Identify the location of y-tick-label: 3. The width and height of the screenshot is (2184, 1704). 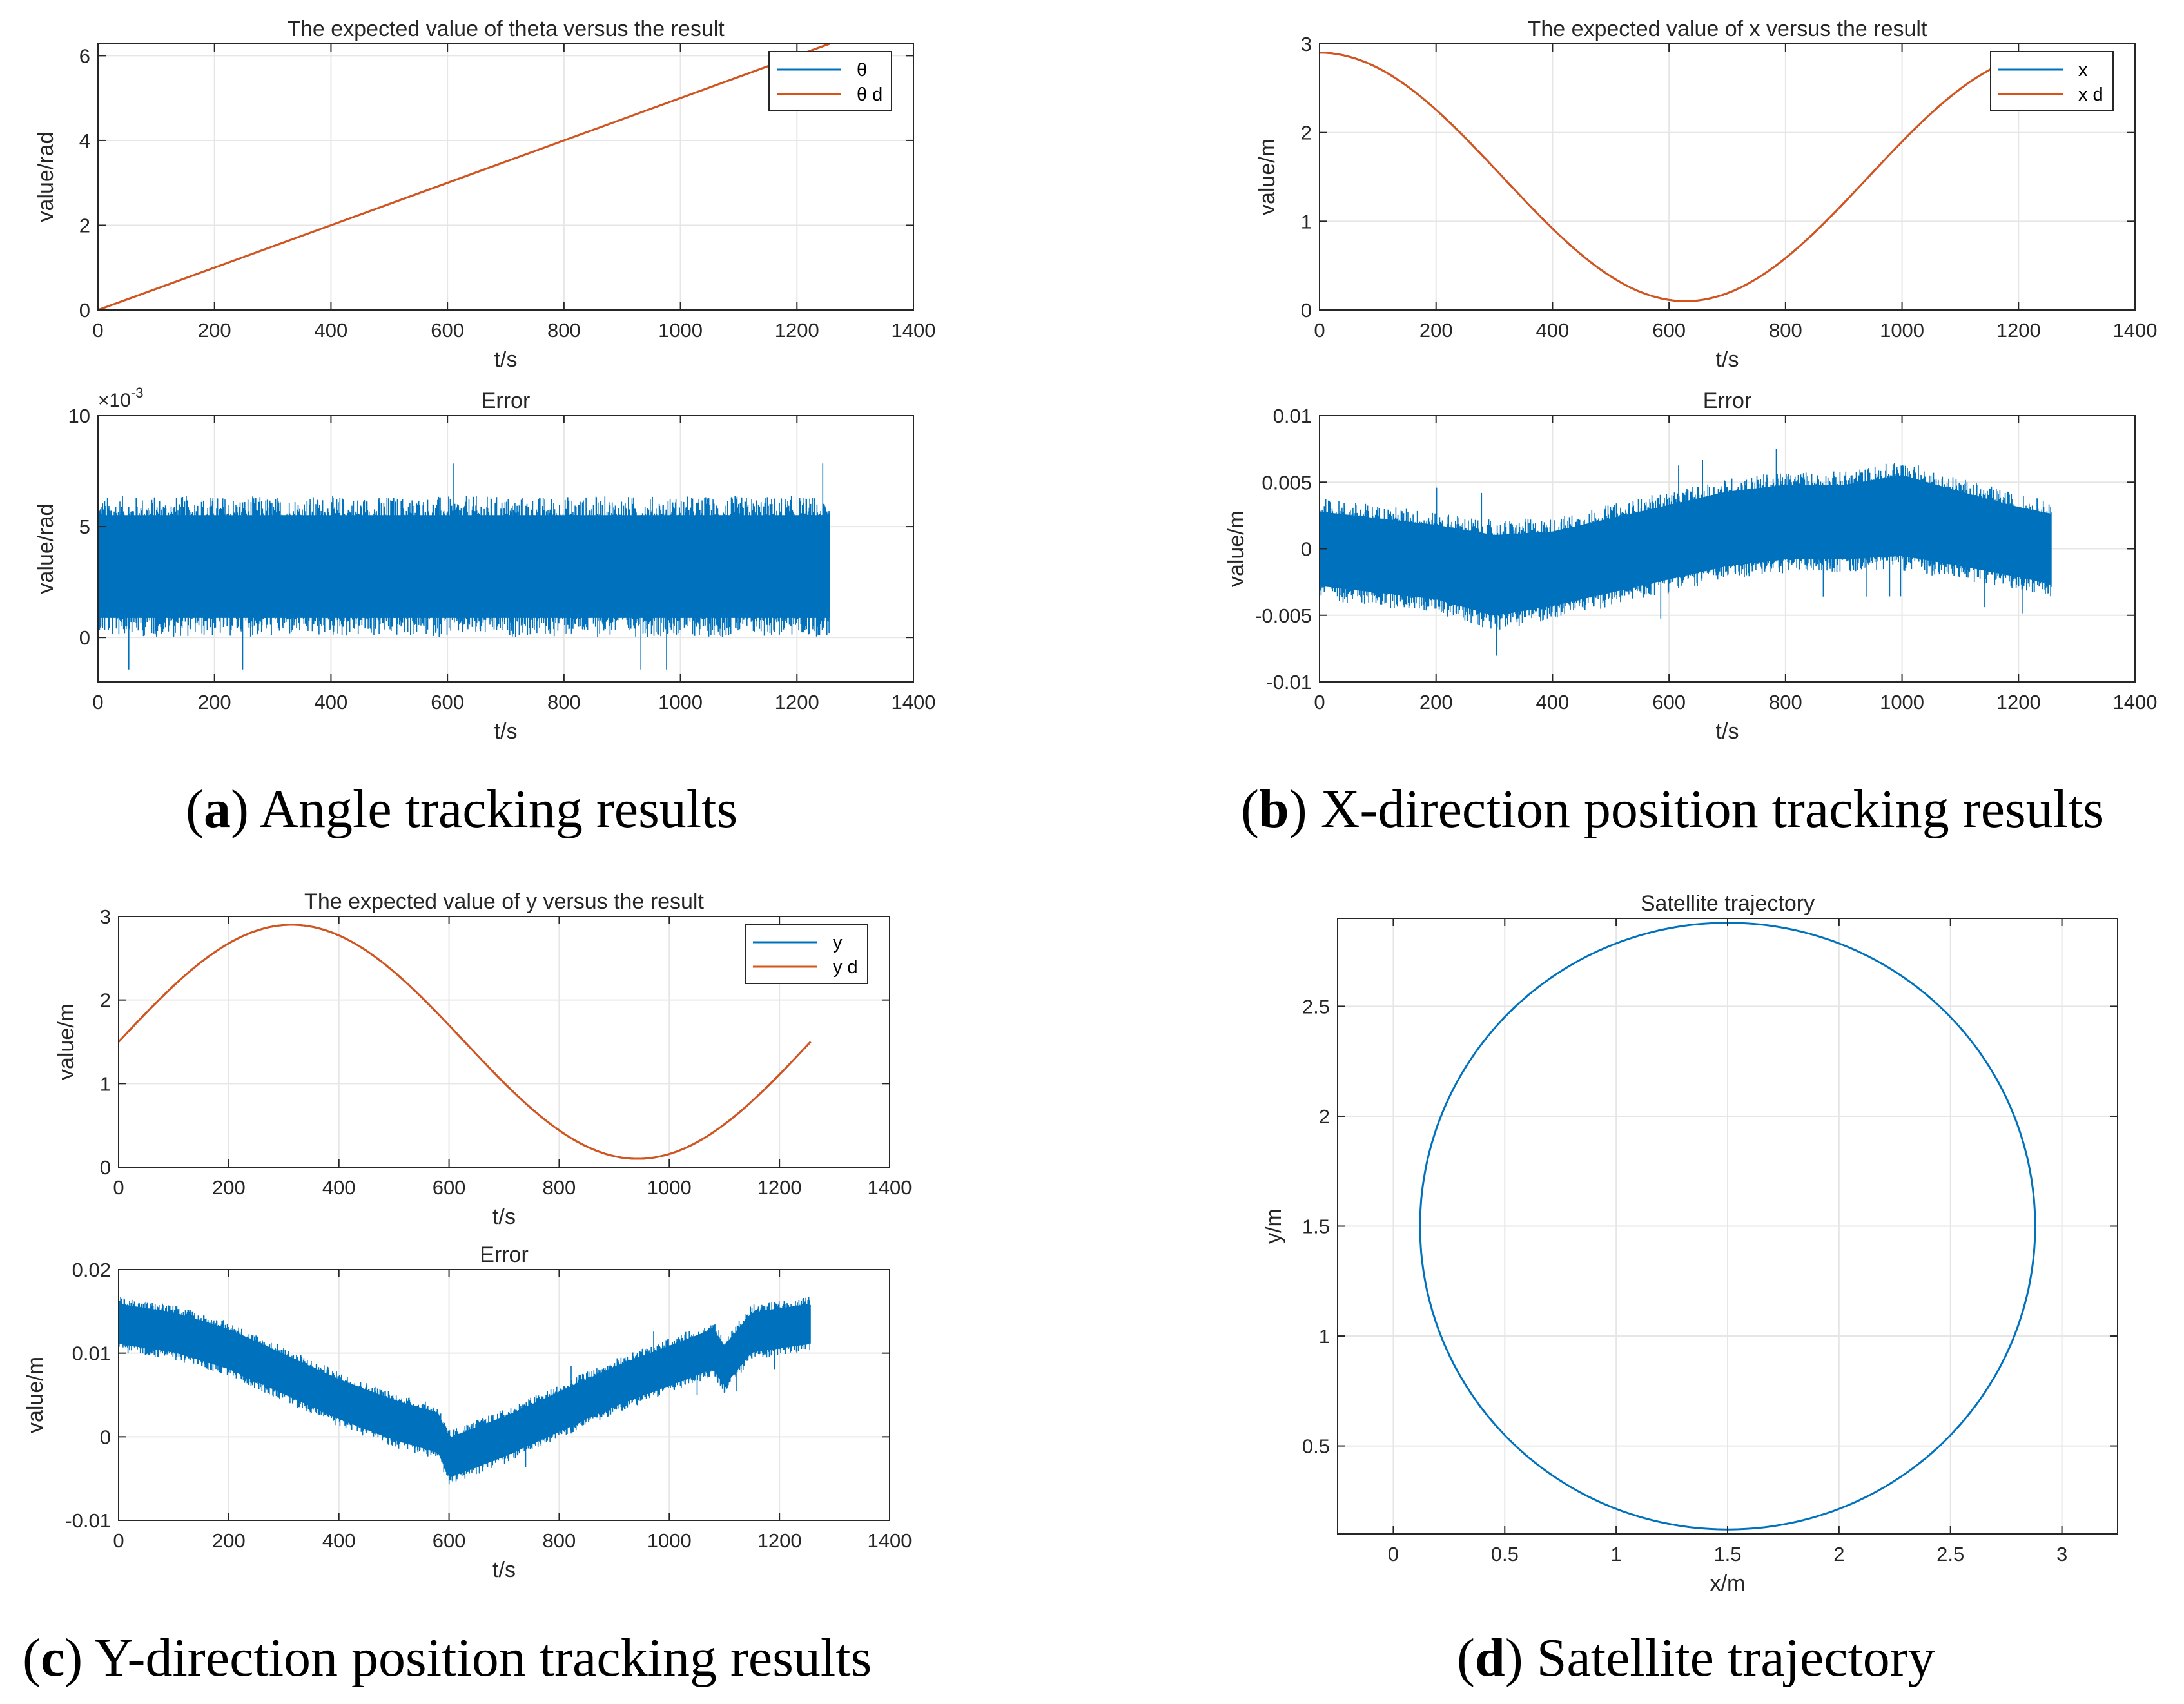
(105, 916).